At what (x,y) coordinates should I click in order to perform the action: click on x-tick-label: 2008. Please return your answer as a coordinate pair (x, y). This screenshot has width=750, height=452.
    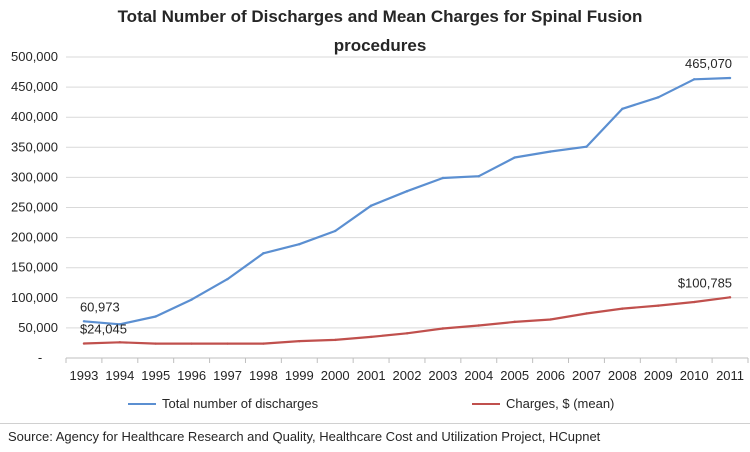
    Looking at the image, I should click on (622, 375).